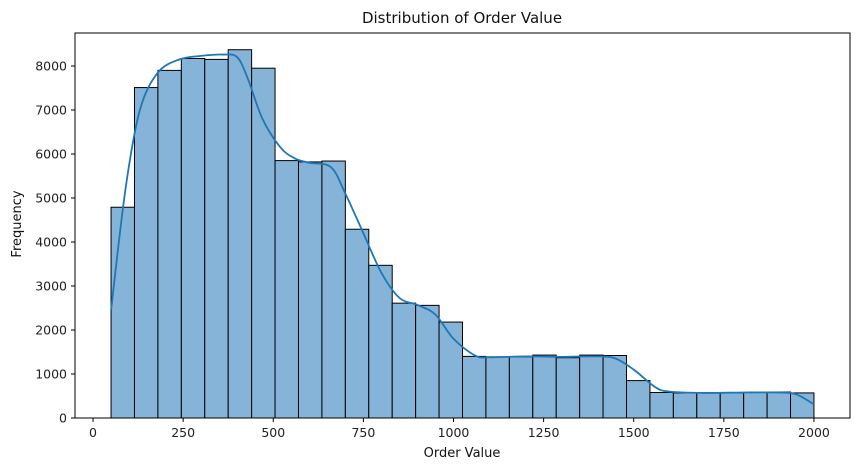  I want to click on x-tick-label: 1250, so click(544, 432).